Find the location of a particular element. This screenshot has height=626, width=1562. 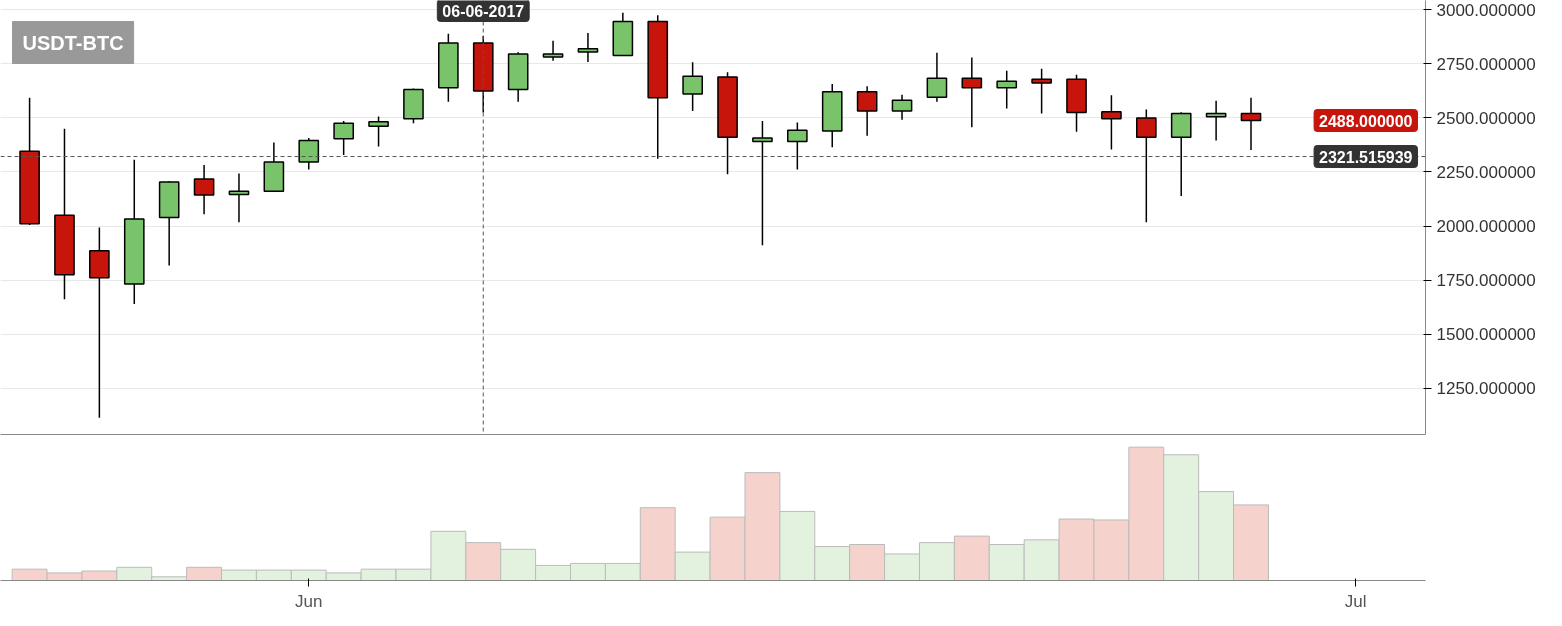

y-tick-label: 1750.000000 is located at coordinates (1486, 281).